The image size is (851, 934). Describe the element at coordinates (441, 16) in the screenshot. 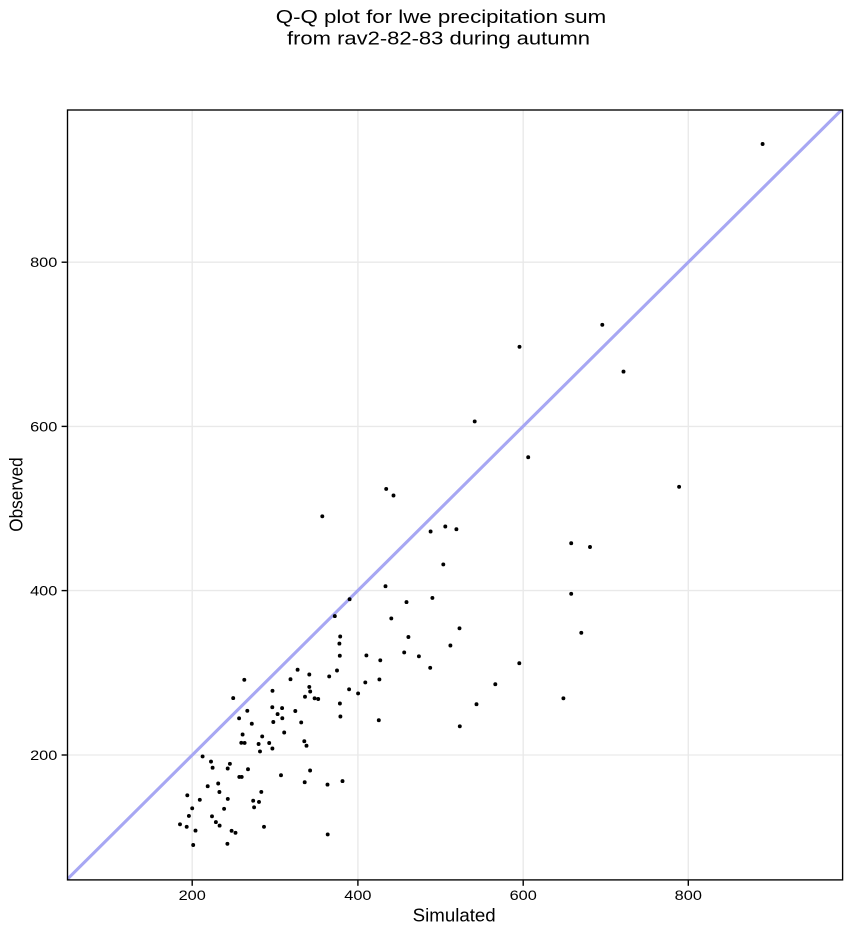

I see `svg-text:Q-Q plot for lwe precipitation: Q-Q plot for lwe precipitation sum` at that location.